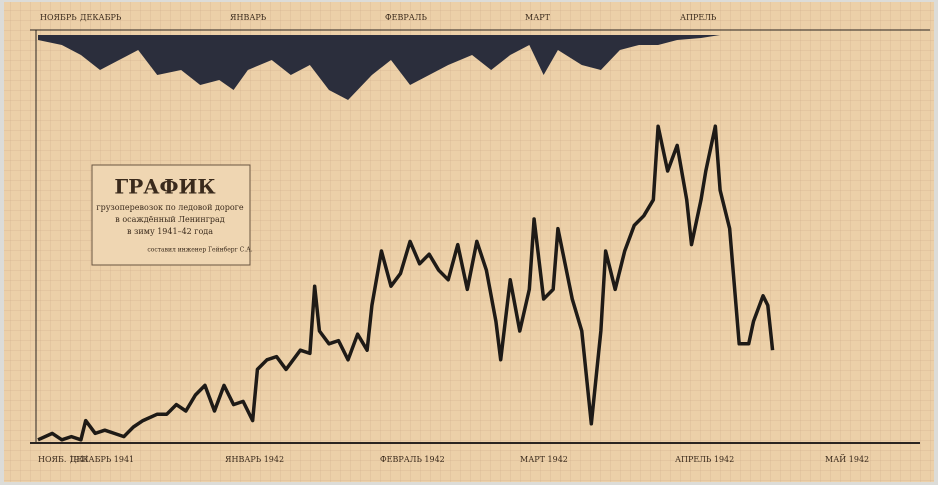 This screenshot has height=485, width=938. Describe the element at coordinates (847, 459) in the screenshot. I see `month-label: МАЙ 1942` at that location.